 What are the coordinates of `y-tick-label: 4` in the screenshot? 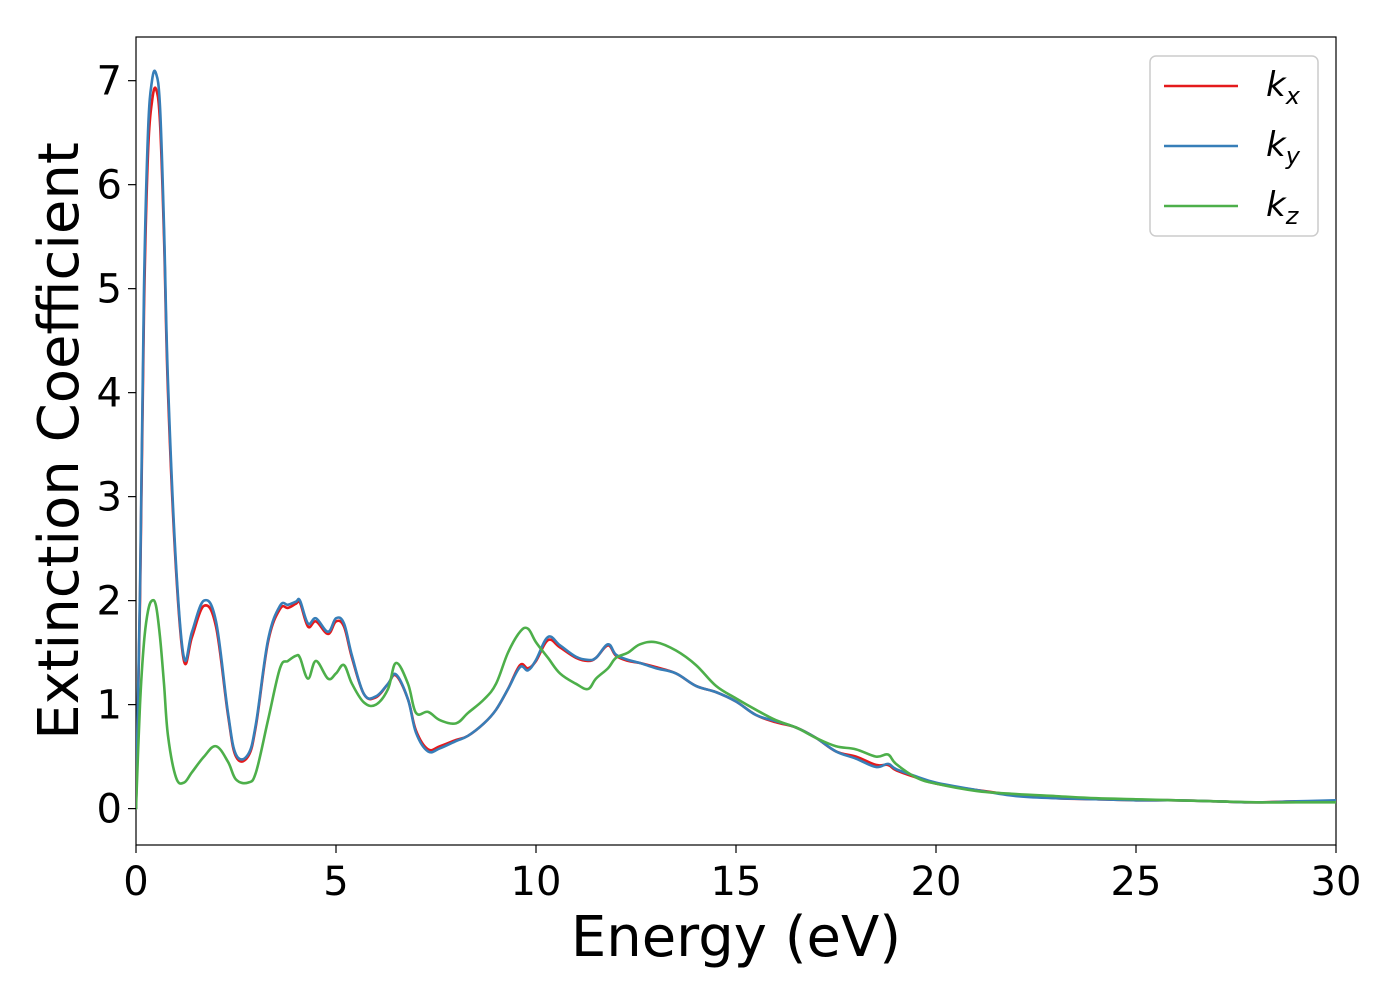 It's located at (109, 394).